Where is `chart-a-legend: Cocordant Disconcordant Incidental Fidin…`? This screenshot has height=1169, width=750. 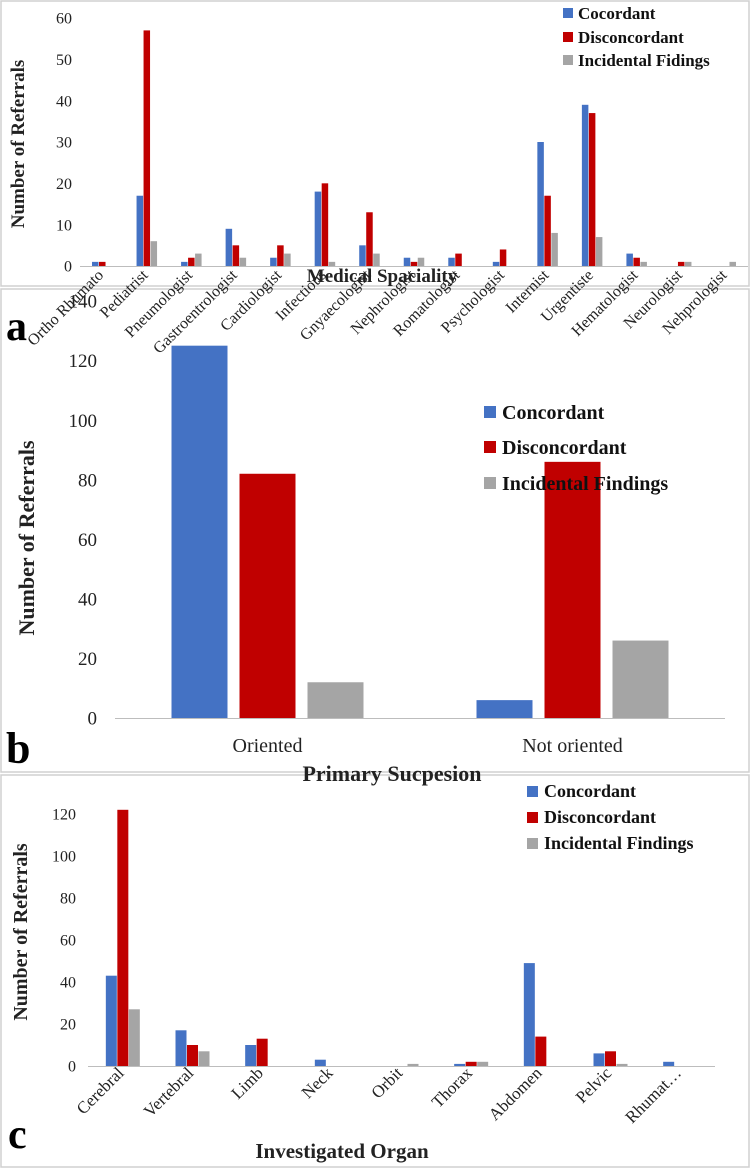 chart-a-legend: Cocordant Disconcordant Incidental Fidin… is located at coordinates (636, 37).